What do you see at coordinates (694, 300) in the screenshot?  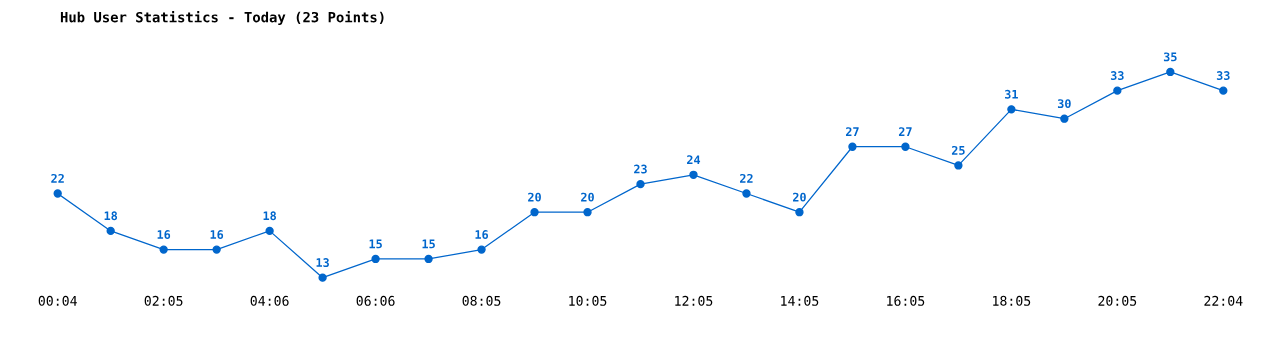 I see `x-tick-label: 12:05` at bounding box center [694, 300].